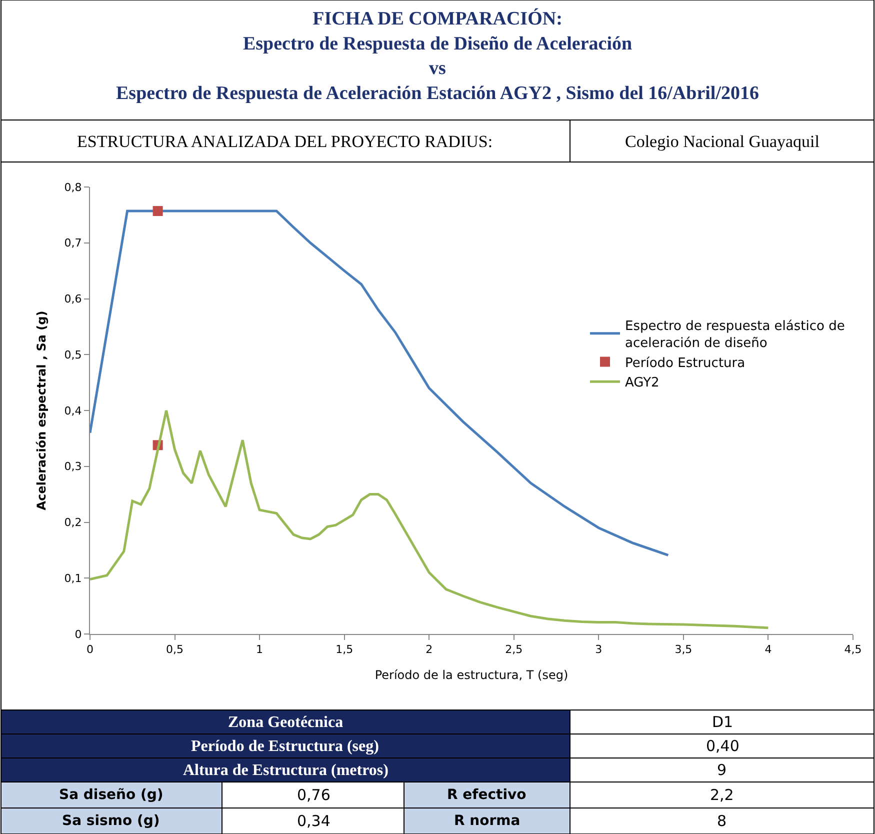 This screenshot has width=875, height=834. What do you see at coordinates (598, 649) in the screenshot?
I see `x-tick-label: 3` at bounding box center [598, 649].